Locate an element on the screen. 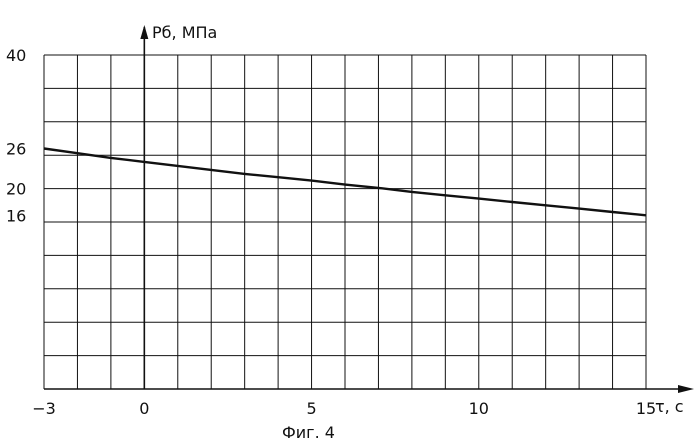 Image resolution: width=699 pixels, height=446 pixels. y-tick-label: 40 is located at coordinates (16, 55).